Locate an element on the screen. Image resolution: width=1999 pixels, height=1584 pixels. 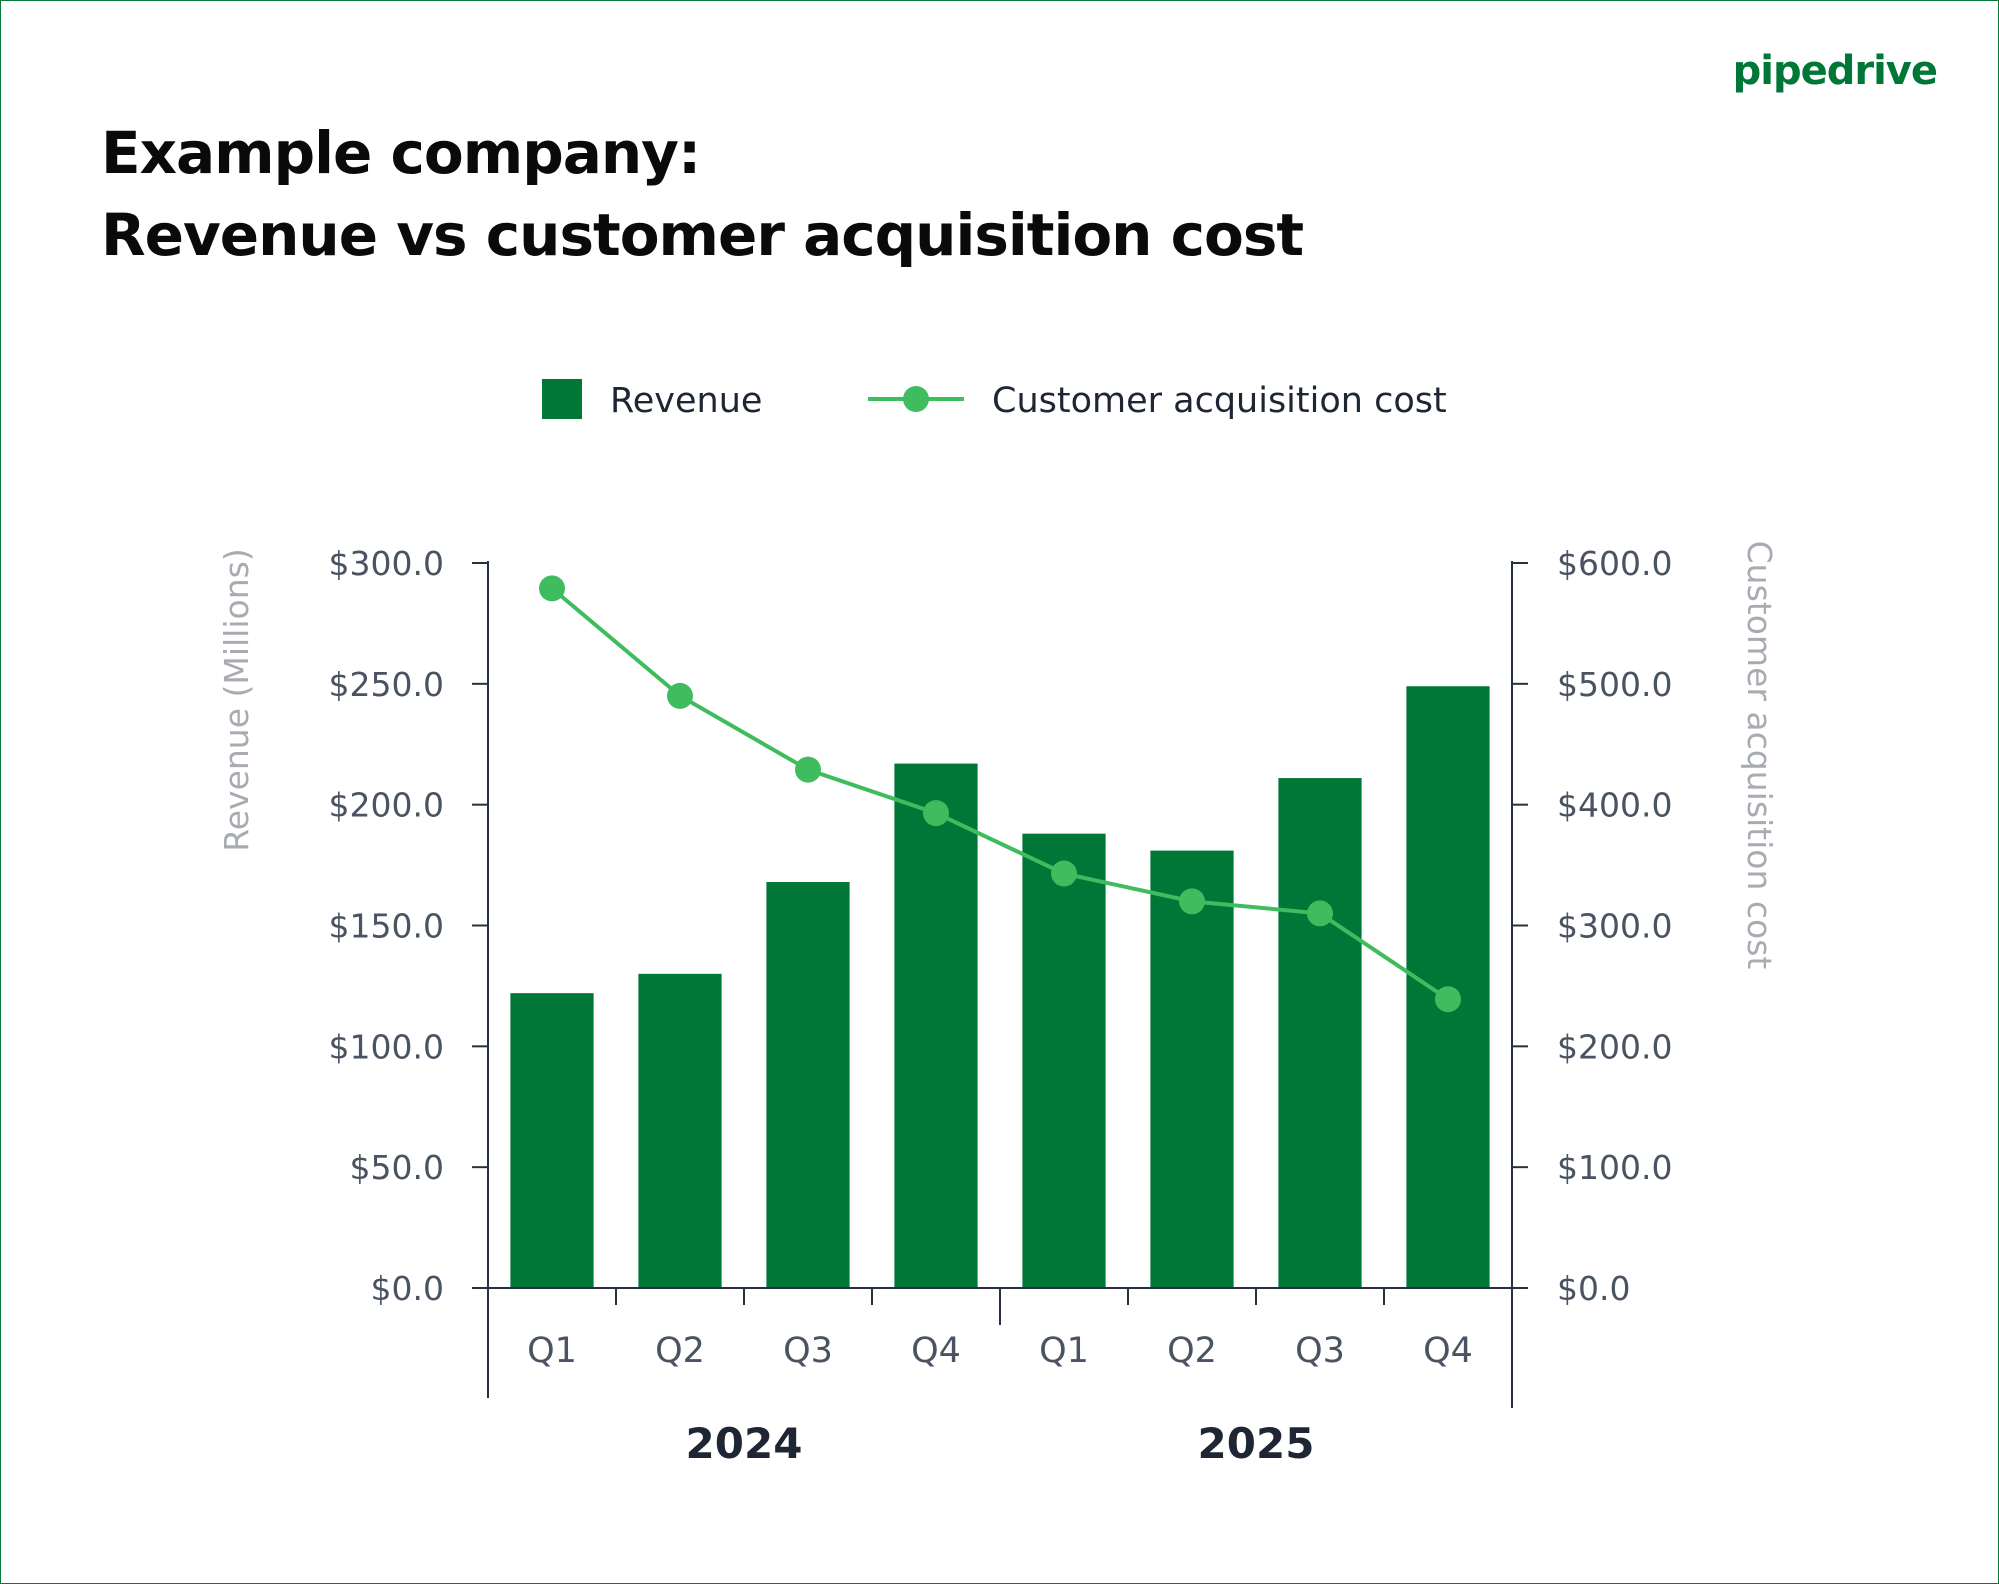
left-tick-label-4: $200.0 is located at coordinates (386, 805).